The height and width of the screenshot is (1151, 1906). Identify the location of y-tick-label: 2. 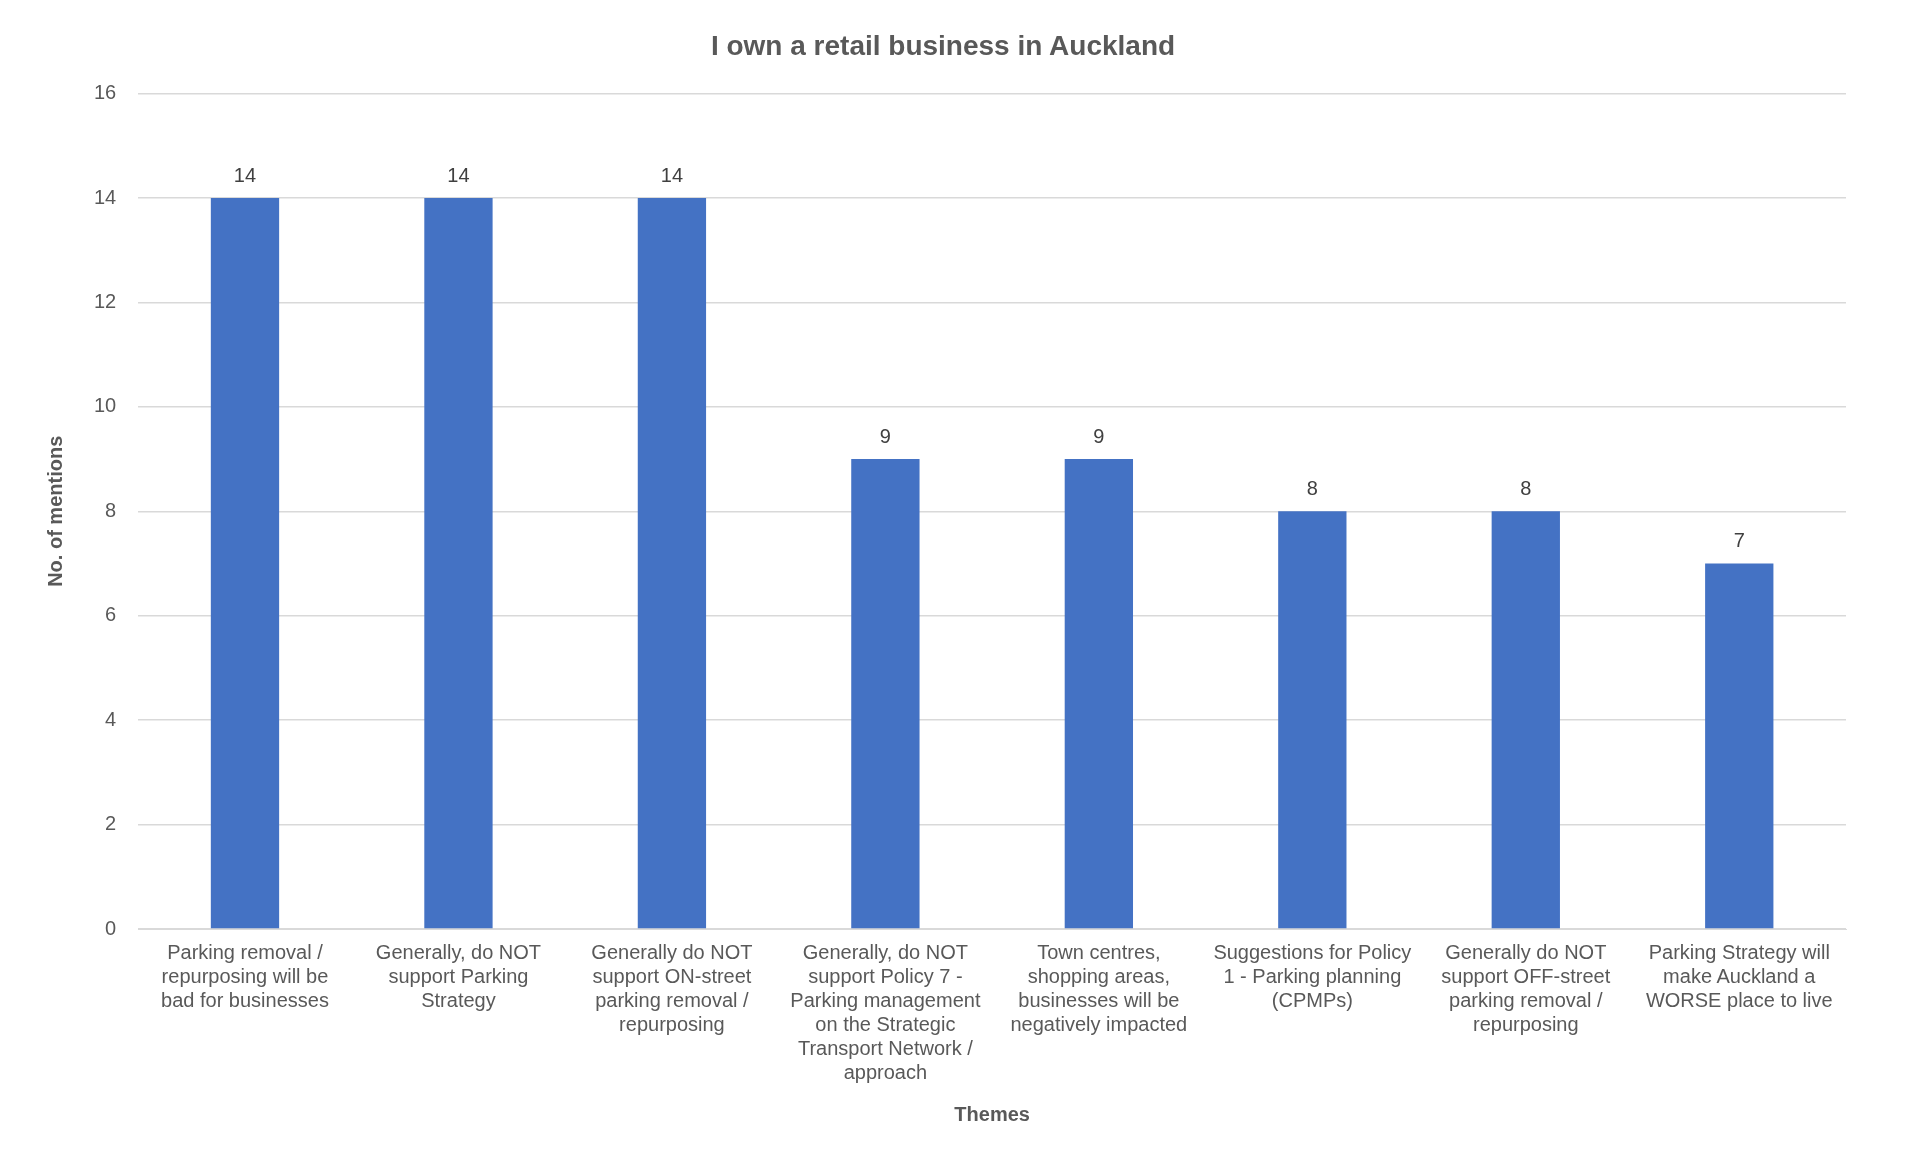
(111, 823).